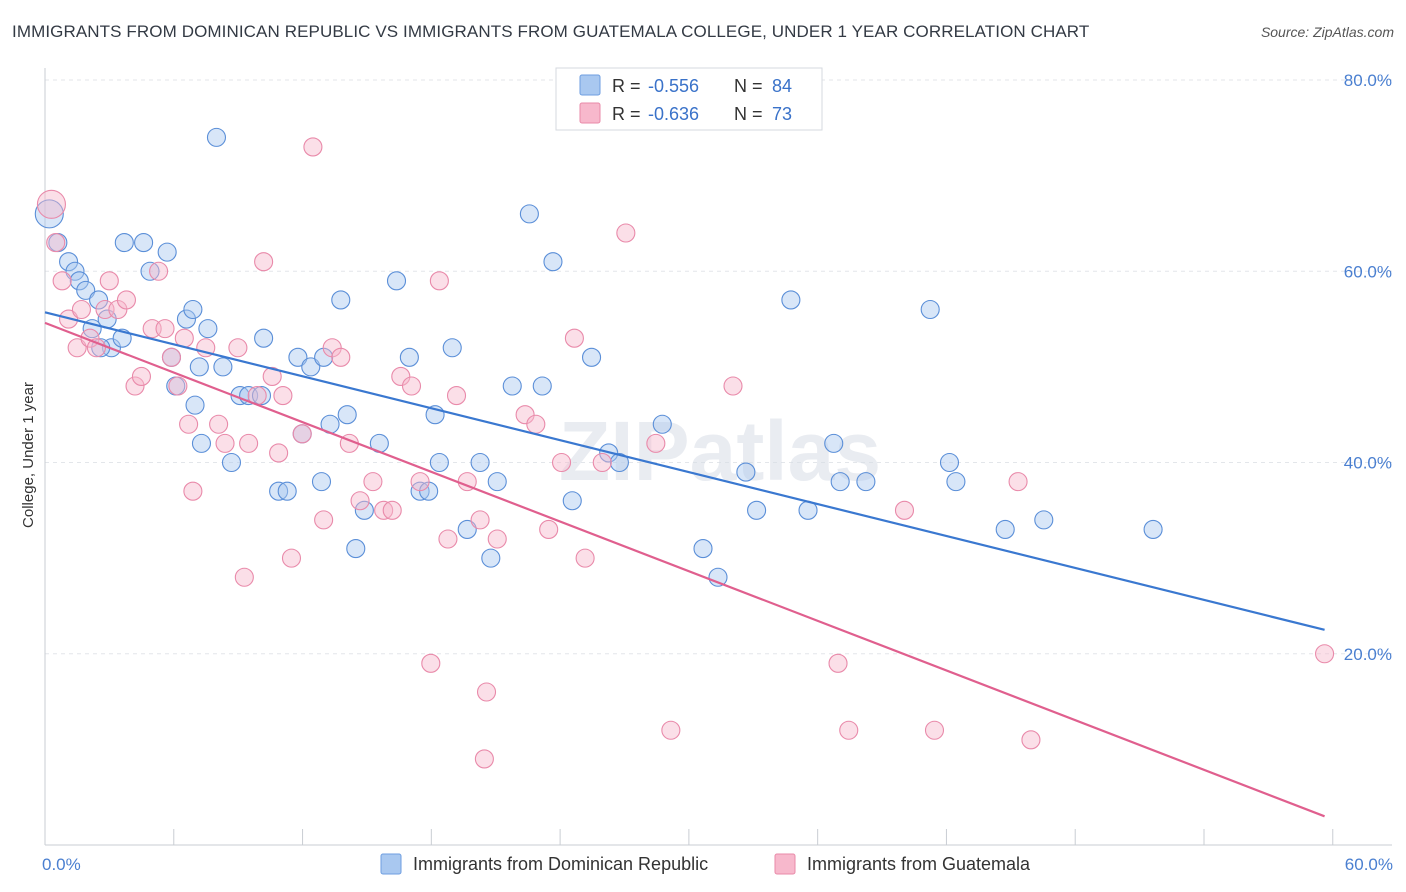 Image resolution: width=1406 pixels, height=892 pixels. What do you see at coordinates (626, 86) in the screenshot?
I see `legend-r-label-1: R =` at bounding box center [626, 86].